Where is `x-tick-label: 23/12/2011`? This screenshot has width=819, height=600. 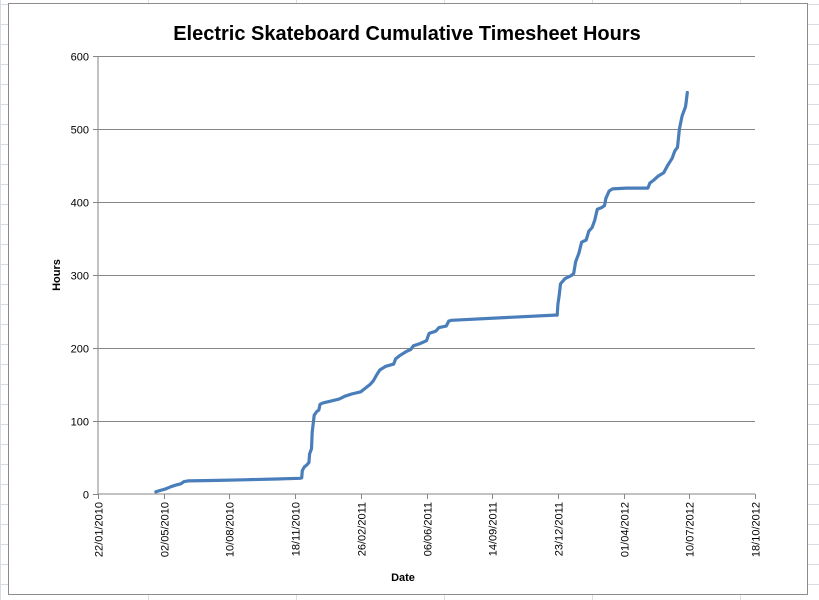
x-tick-label: 23/12/2011 is located at coordinates (560, 529).